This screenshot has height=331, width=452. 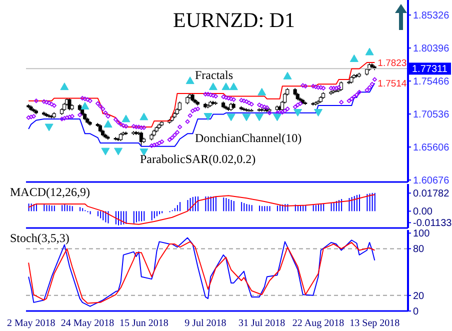 I want to click on ref-line-label: 1.77311, so click(x=430, y=70).